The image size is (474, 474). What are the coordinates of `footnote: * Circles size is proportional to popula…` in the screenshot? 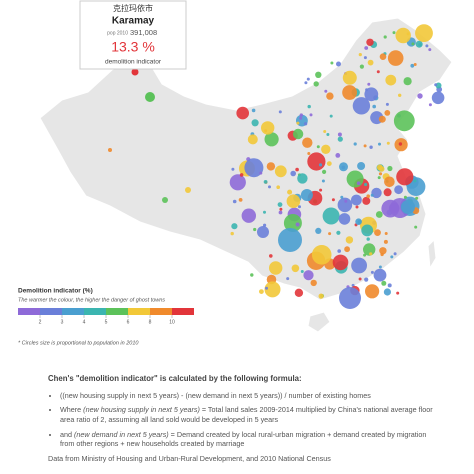 It's located at (78, 343).